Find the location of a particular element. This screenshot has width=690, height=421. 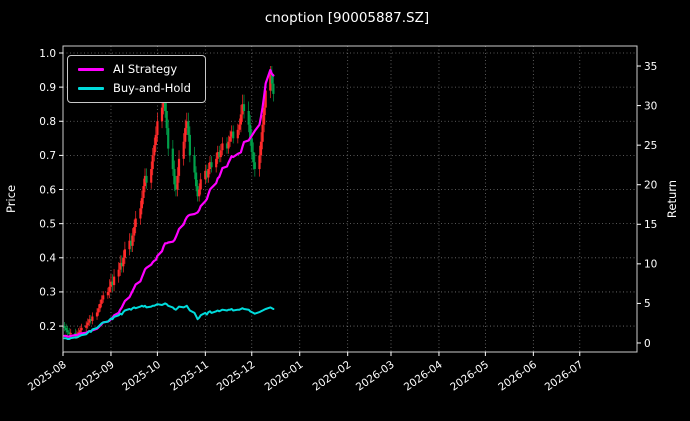

legend-item-buy-and-hold: Buy-and-Hold is located at coordinates (134, 87).